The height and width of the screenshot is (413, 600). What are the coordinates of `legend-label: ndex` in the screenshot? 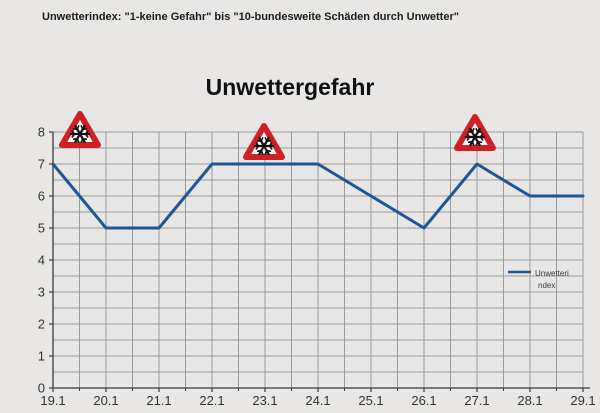 It's located at (546, 285).